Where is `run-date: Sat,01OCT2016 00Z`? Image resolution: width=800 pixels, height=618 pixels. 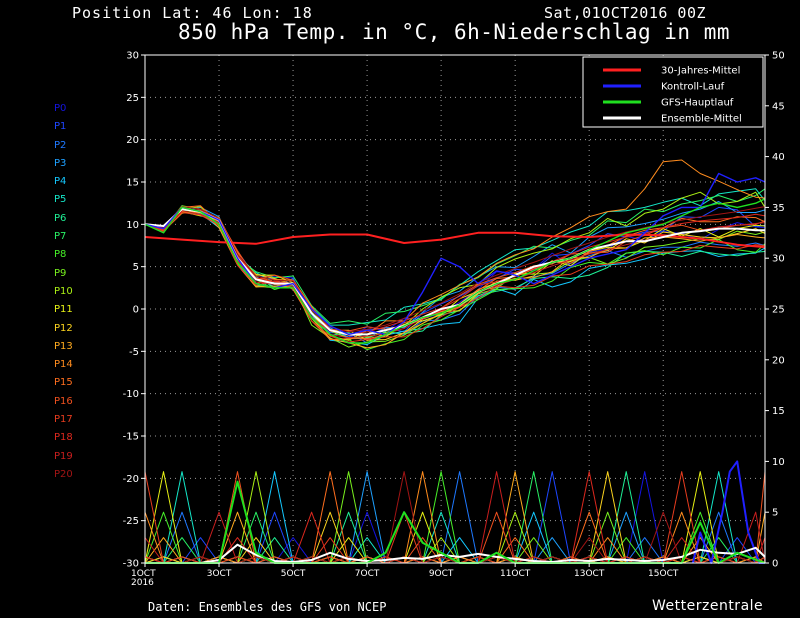
run-date: Sat,01OCT2016 00Z is located at coordinates (625, 13).